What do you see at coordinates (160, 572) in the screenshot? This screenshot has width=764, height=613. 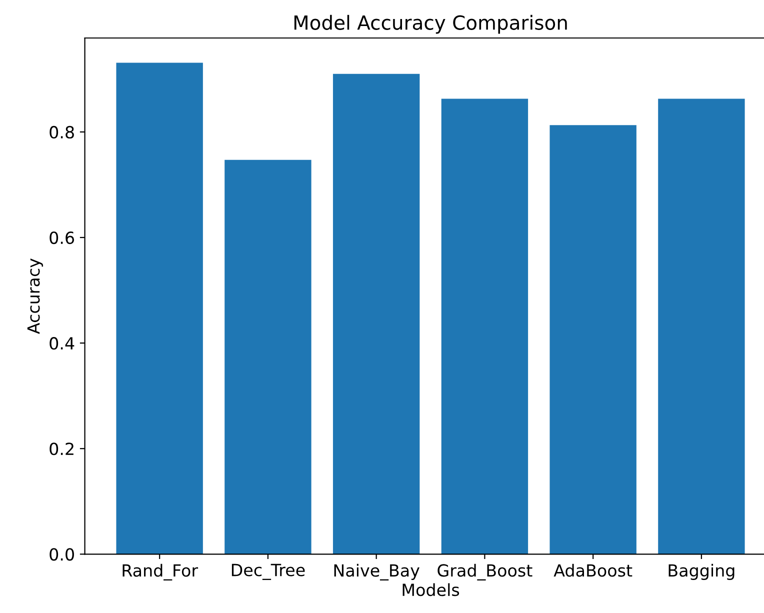 I see `x-tick-label: Rand_For` at bounding box center [160, 572].